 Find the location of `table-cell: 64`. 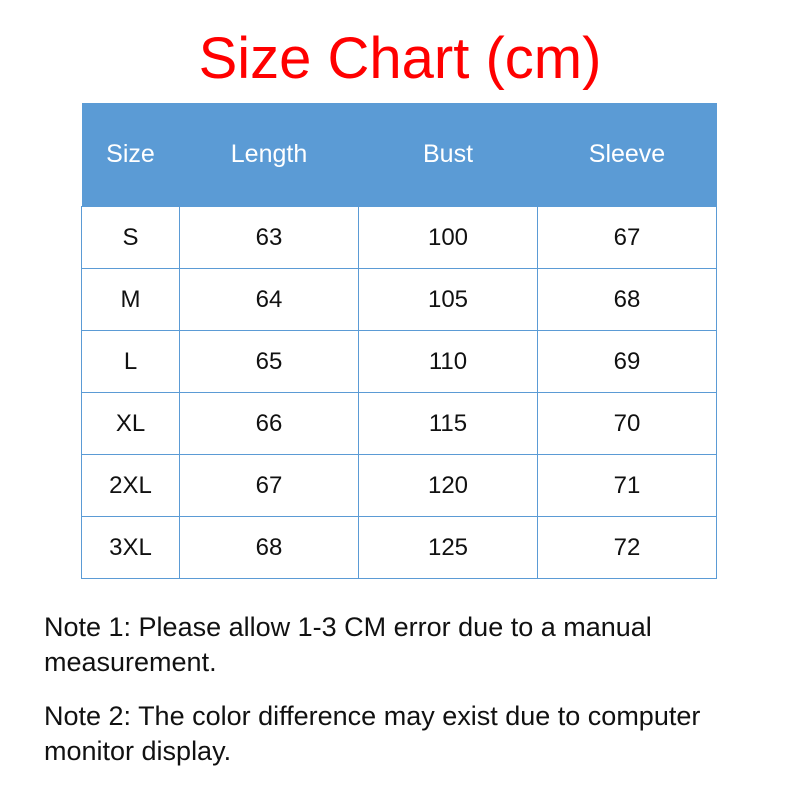

table-cell: 64 is located at coordinates (269, 299).